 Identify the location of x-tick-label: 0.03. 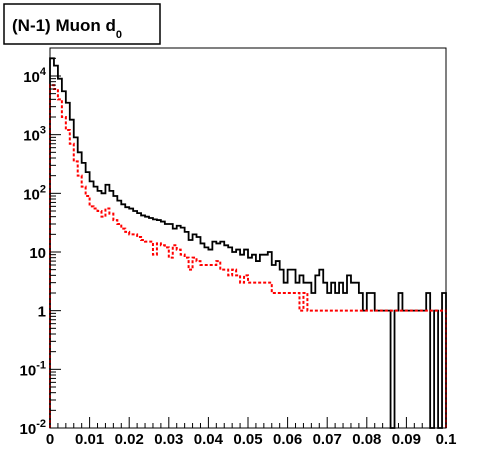
(168, 439).